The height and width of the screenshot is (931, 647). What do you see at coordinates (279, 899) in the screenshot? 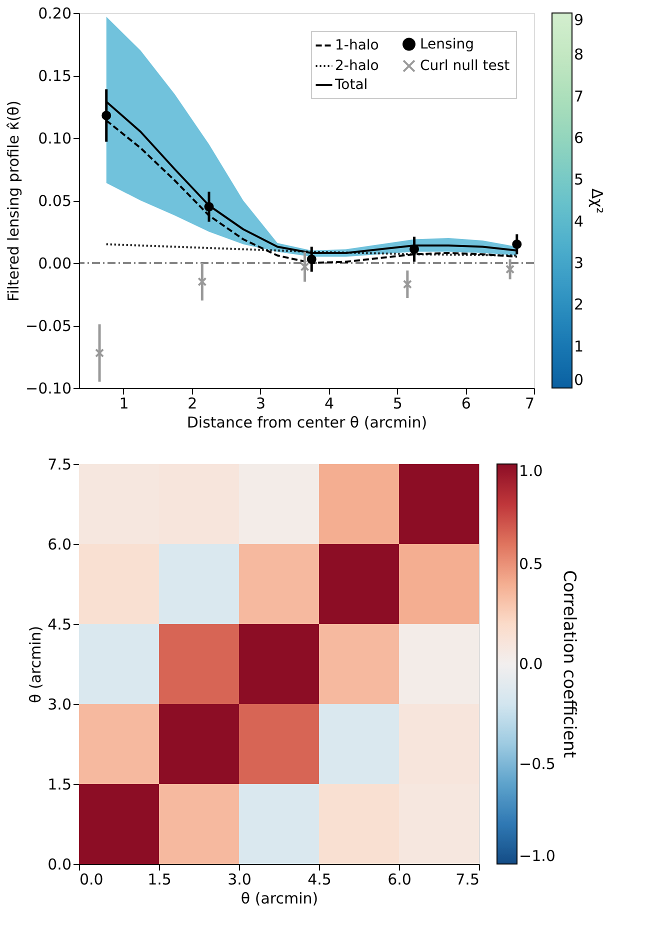
I see `x-axis-title: θ (arcmin)` at bounding box center [279, 899].